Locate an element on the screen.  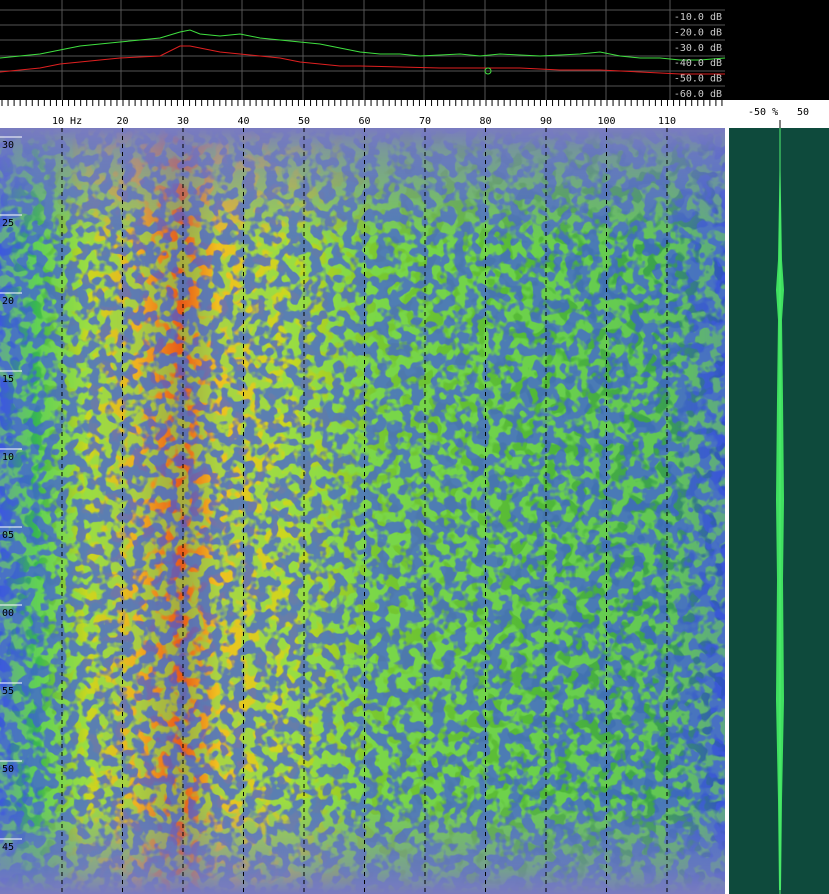
frequency-label: 90 is located at coordinates (546, 121).